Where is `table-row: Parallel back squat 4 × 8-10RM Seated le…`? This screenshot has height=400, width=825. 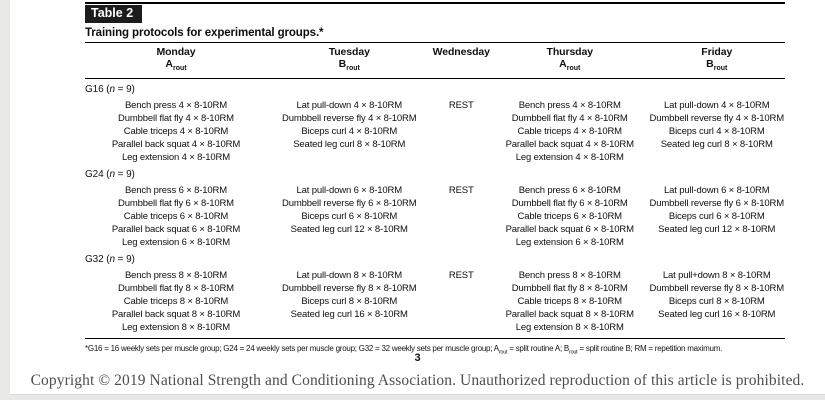 table-row: Parallel back squat 4 × 8-10RM Seated le… is located at coordinates (435, 144).